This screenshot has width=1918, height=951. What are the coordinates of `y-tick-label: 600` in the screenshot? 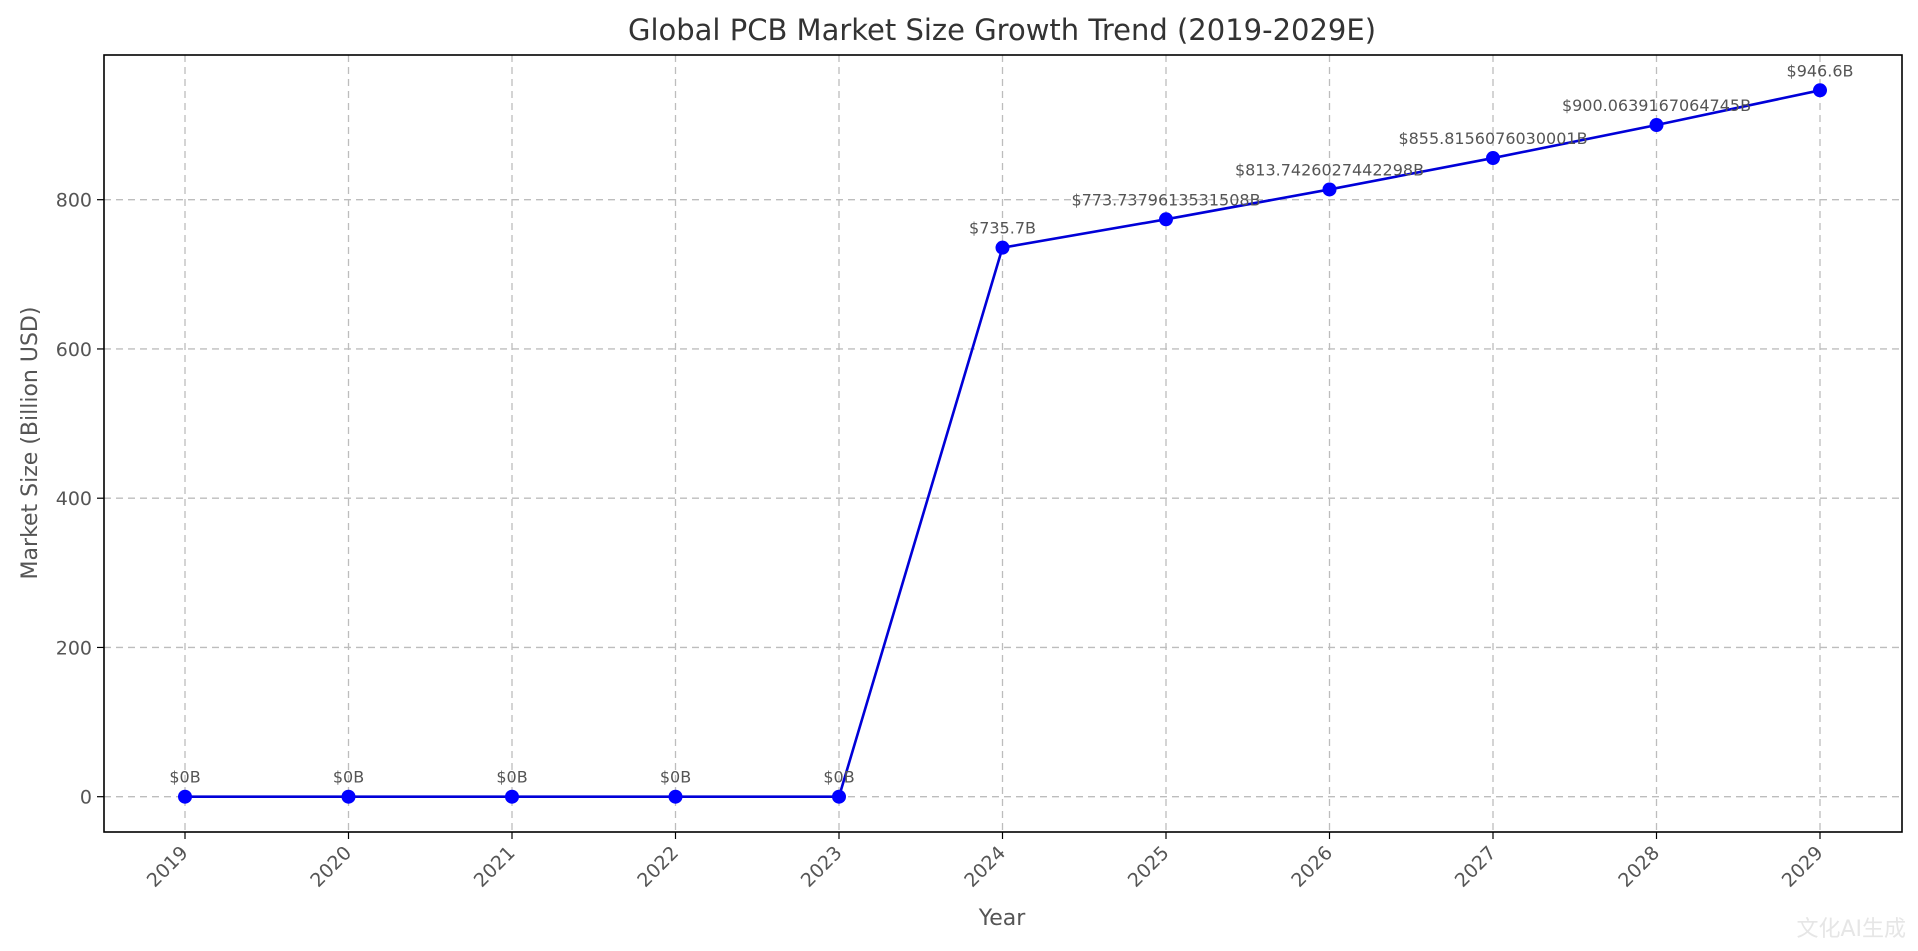 It's located at (74, 350).